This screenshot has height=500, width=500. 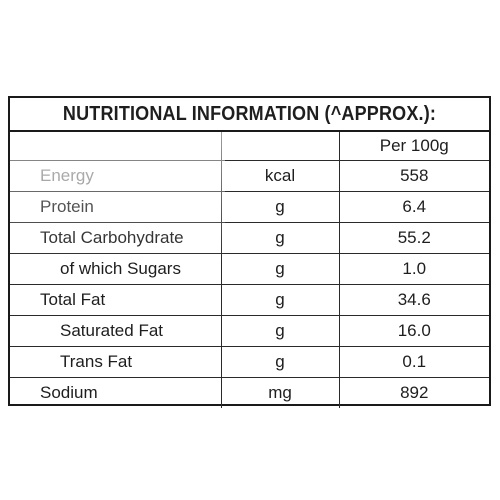 I want to click on table-row-total-carbohydrate: Total Carbohydrate g 55.2, so click(x=249, y=238).